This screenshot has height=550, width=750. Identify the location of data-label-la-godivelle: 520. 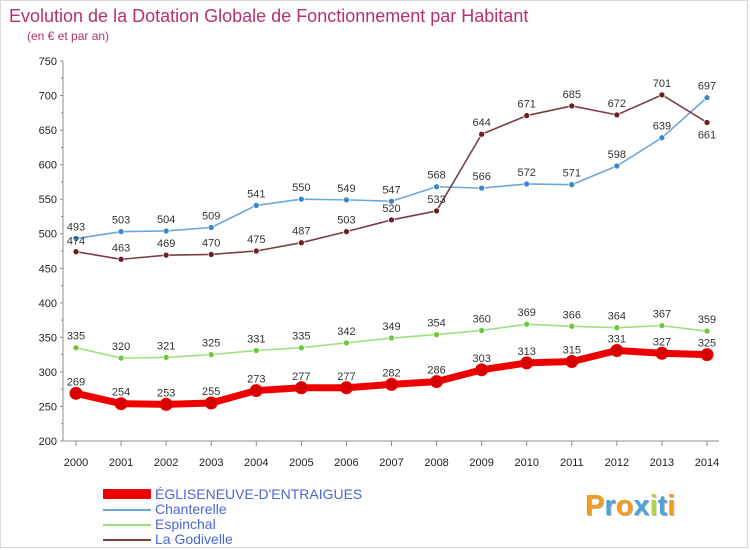
(391, 209).